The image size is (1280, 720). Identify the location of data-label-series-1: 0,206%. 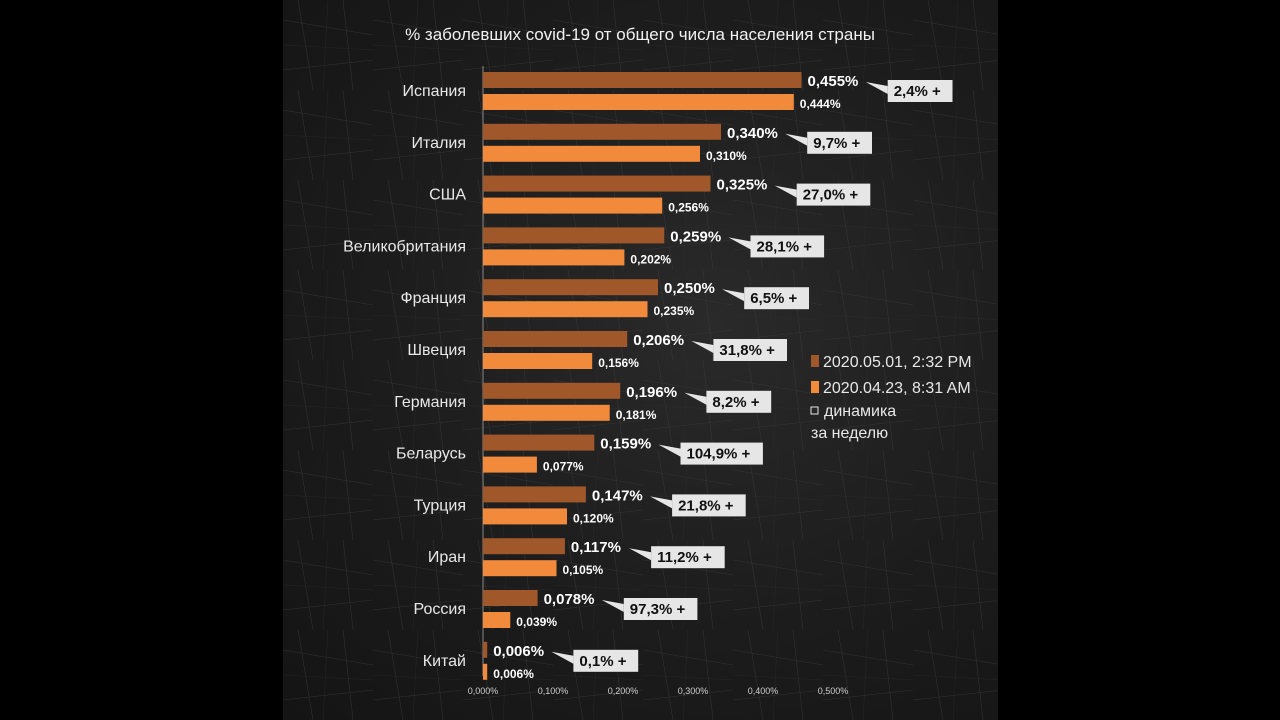
(658, 340).